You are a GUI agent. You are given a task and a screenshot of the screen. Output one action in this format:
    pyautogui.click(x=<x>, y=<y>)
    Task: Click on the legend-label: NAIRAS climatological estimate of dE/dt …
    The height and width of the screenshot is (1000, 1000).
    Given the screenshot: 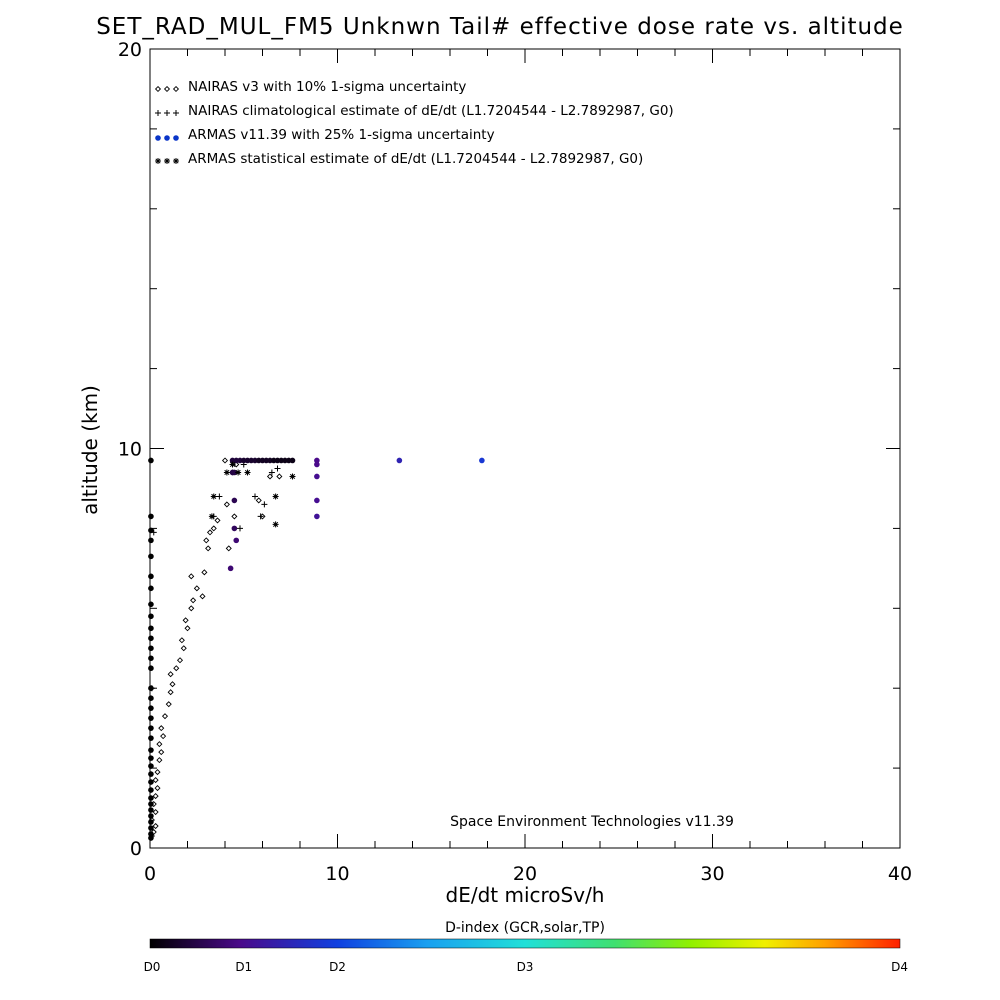 What is the action you would take?
    pyautogui.click(x=431, y=111)
    